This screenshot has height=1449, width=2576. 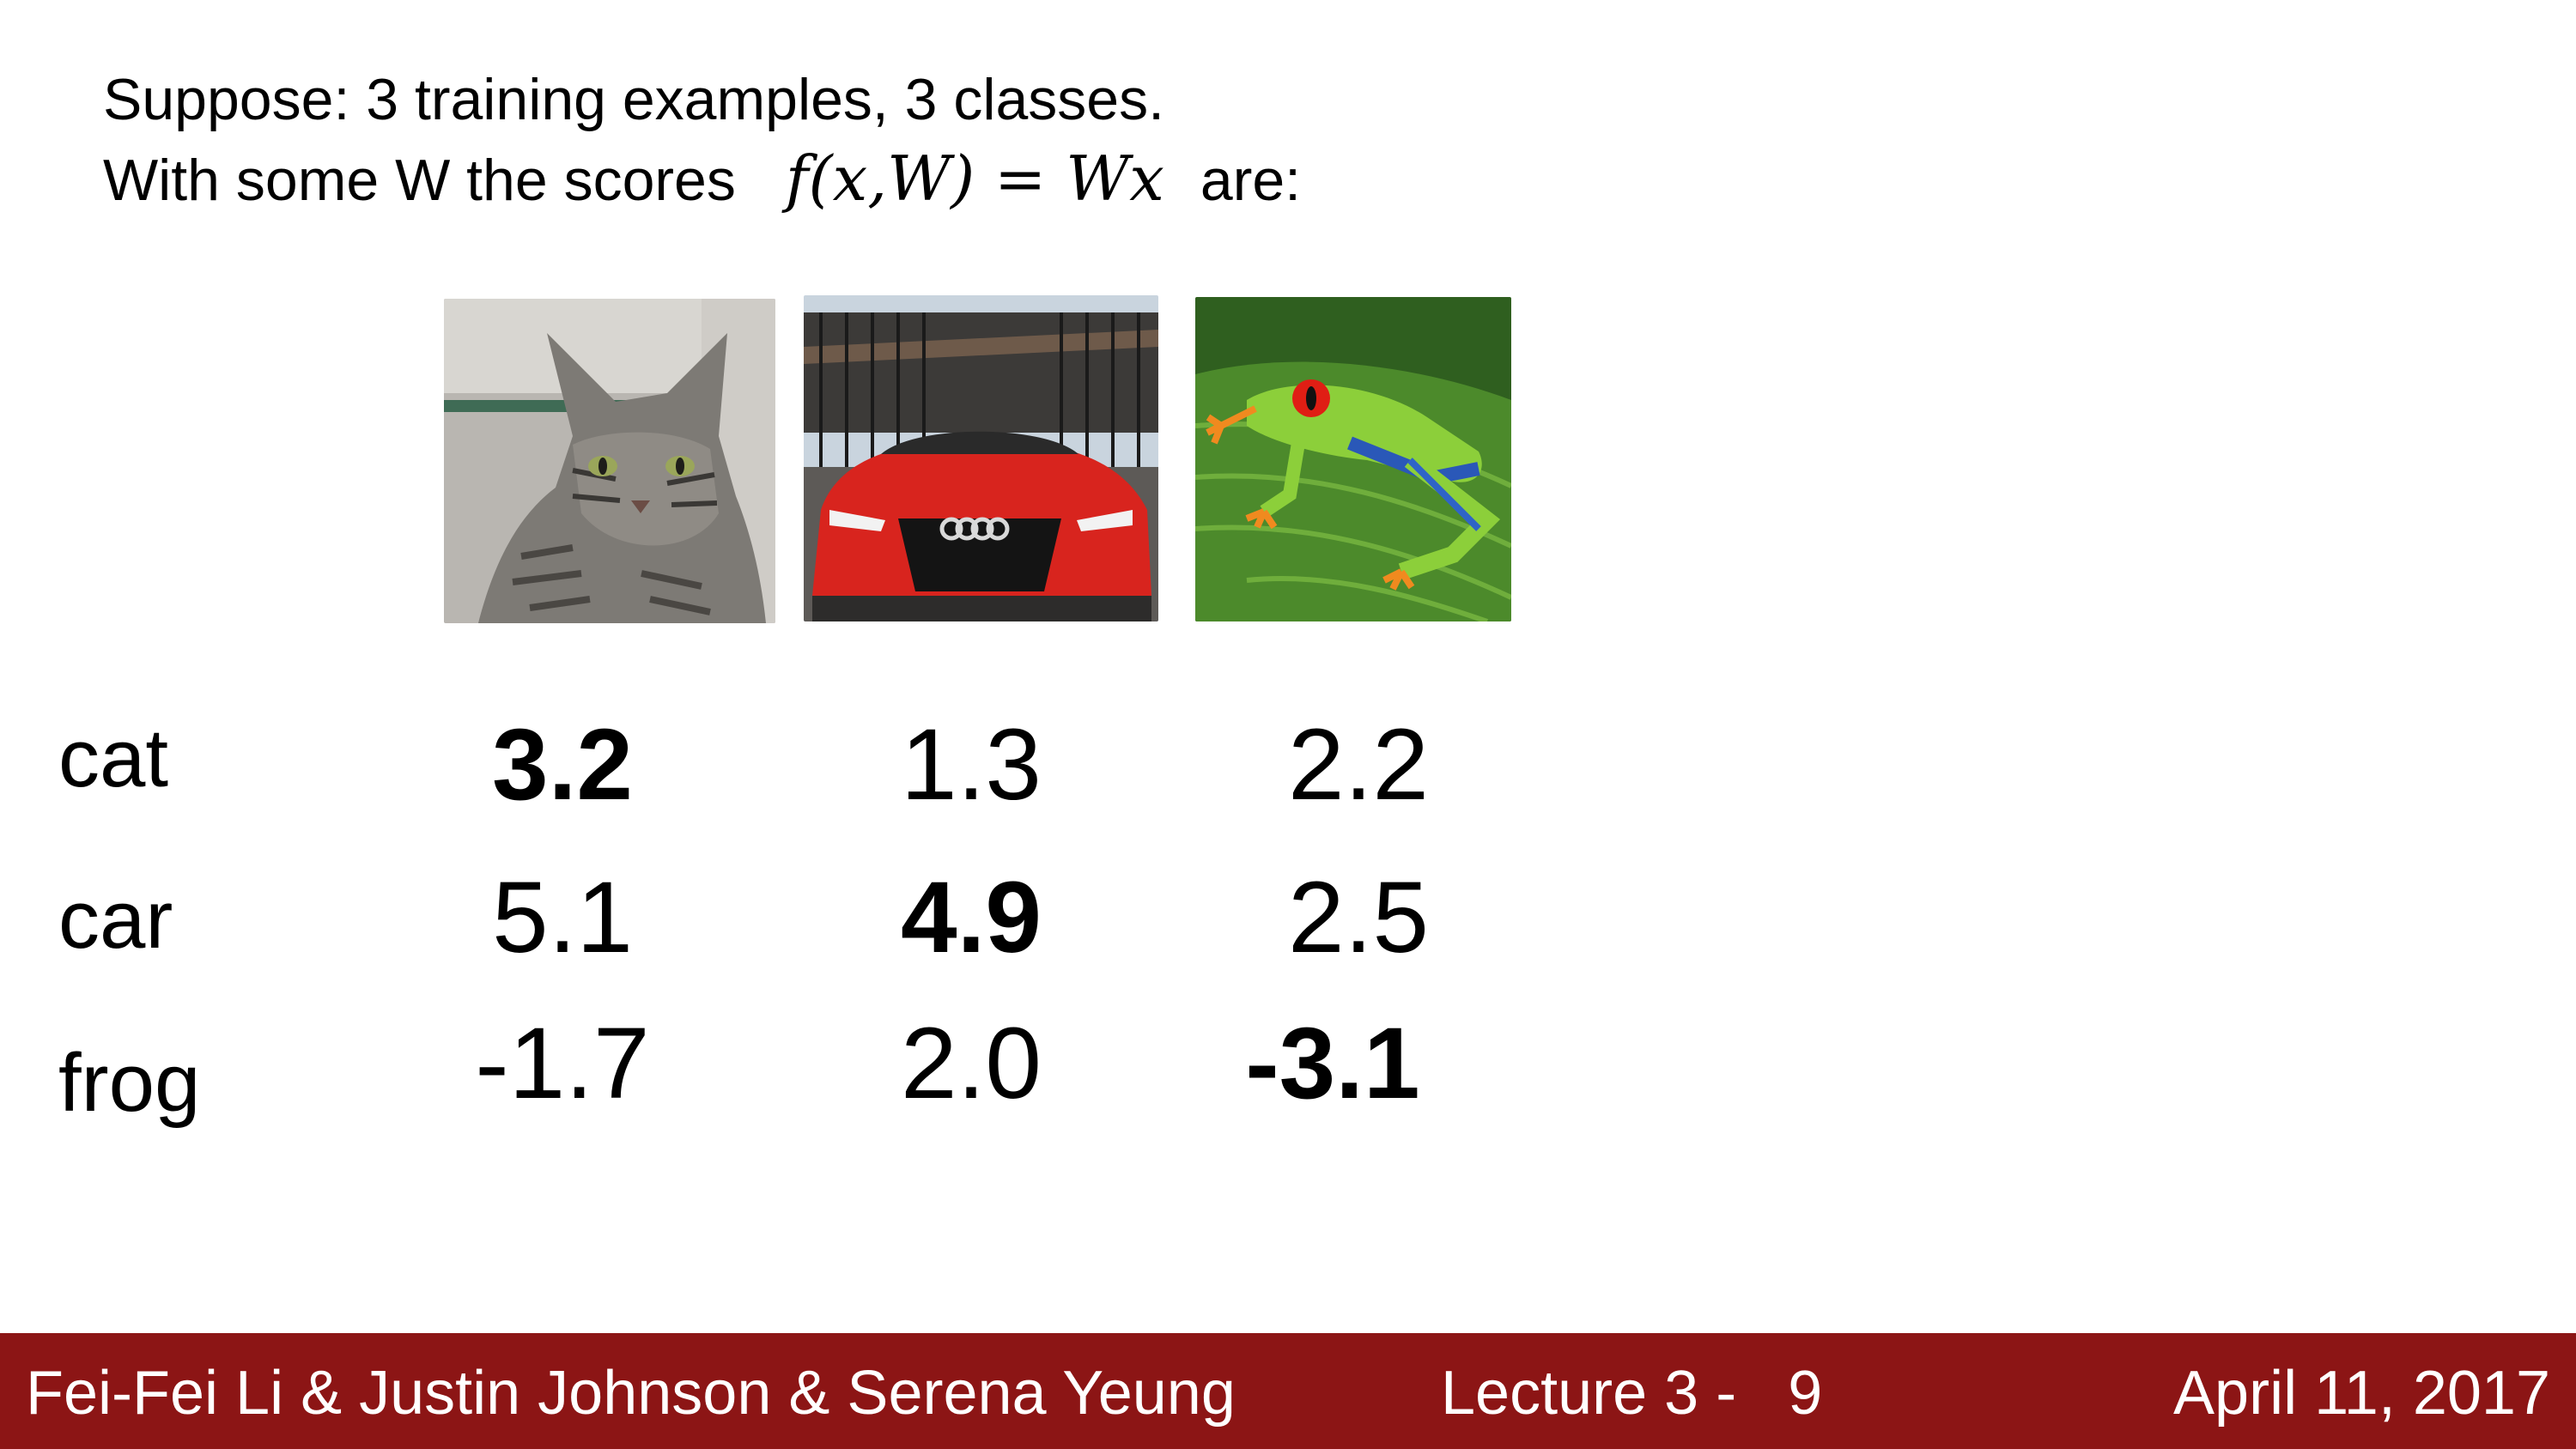 What do you see at coordinates (981, 458) in the screenshot?
I see `car-image` at bounding box center [981, 458].